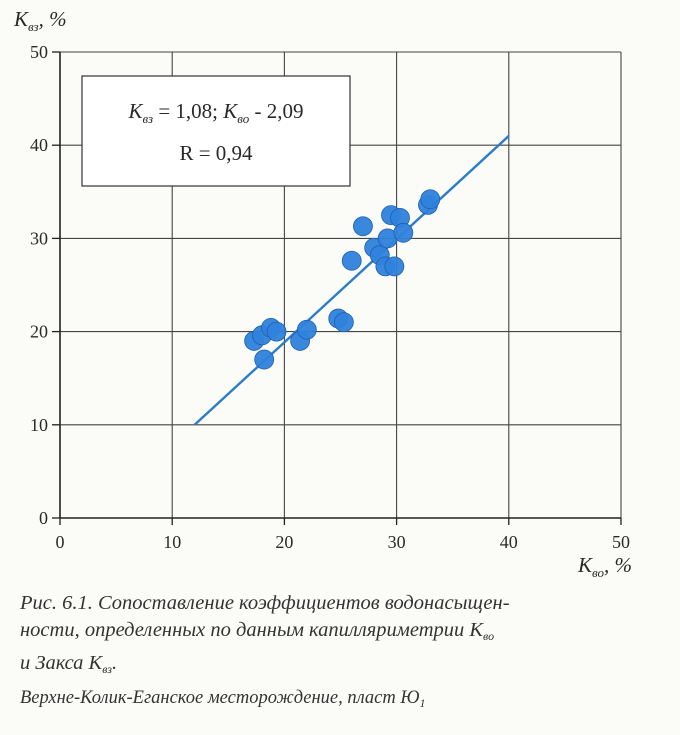 This screenshot has width=680, height=735. What do you see at coordinates (39, 238) in the screenshot?
I see `y-tick-label-30: 30` at bounding box center [39, 238].